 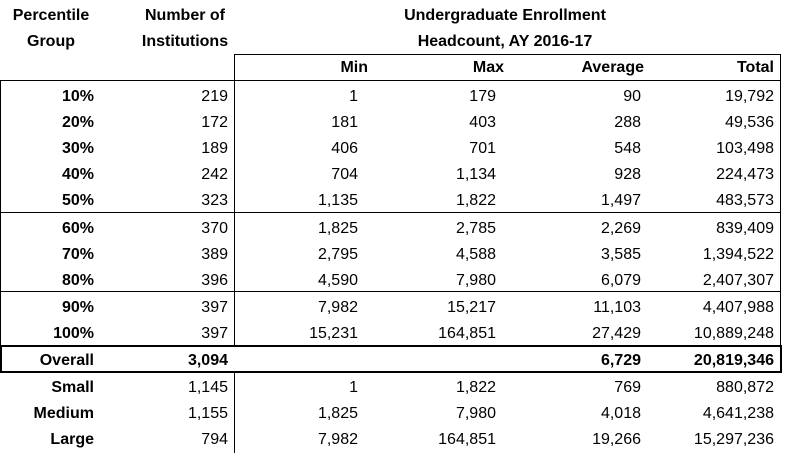 I want to click on header-min: Min, so click(x=354, y=67).